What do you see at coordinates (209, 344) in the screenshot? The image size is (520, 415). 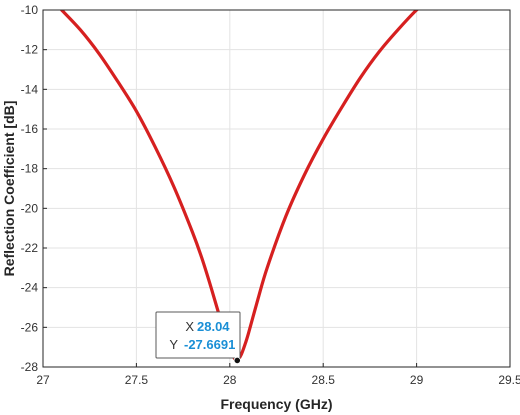 I see `datatip-y-value: -27.6691` at bounding box center [209, 344].